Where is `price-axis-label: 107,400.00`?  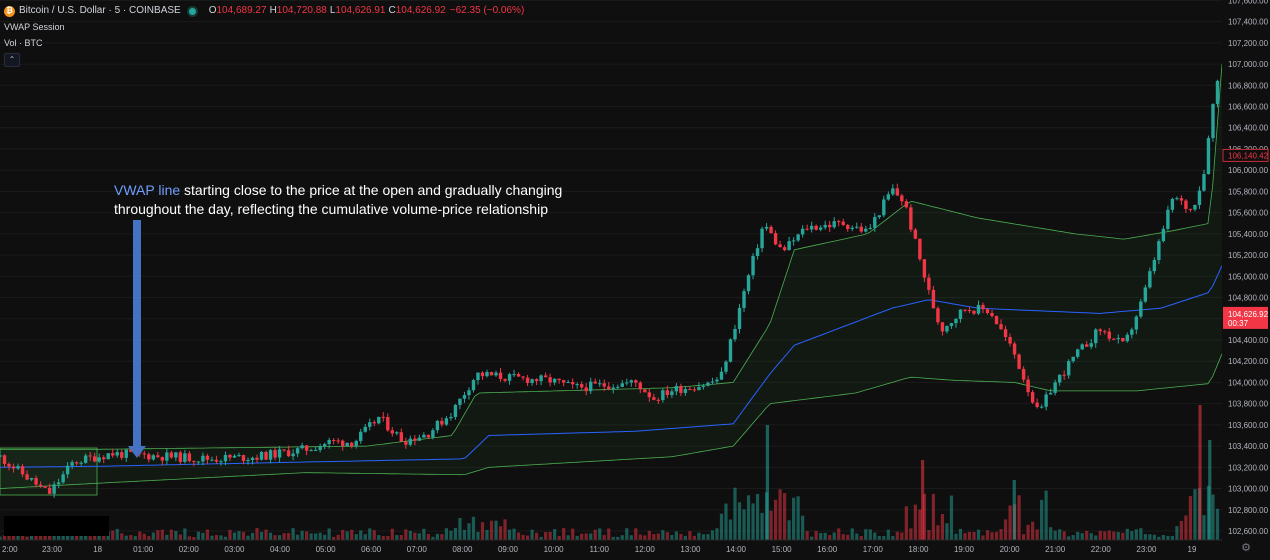 price-axis-label: 107,400.00 is located at coordinates (1248, 22).